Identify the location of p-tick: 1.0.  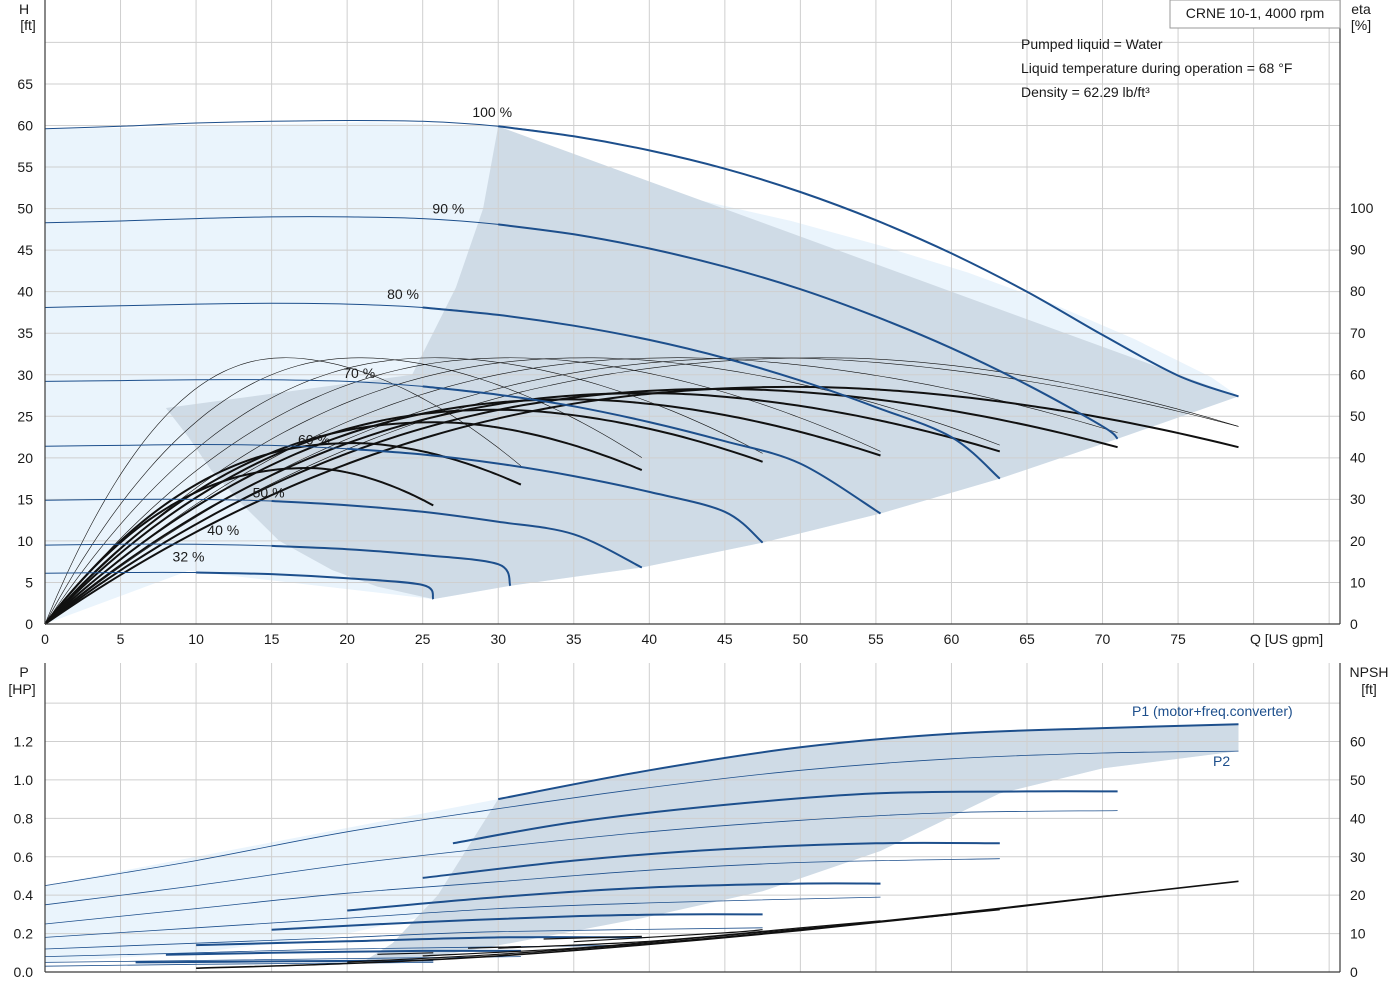
(24, 780).